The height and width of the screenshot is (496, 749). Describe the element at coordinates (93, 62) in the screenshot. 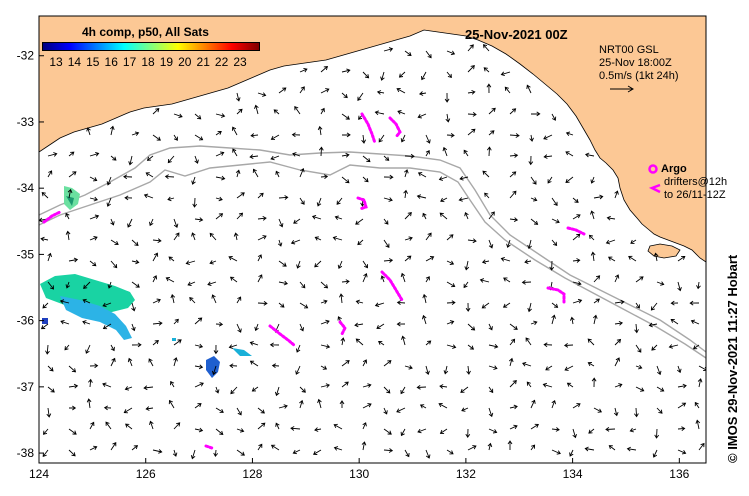

I see `colorbar-tick-label: 15` at that location.